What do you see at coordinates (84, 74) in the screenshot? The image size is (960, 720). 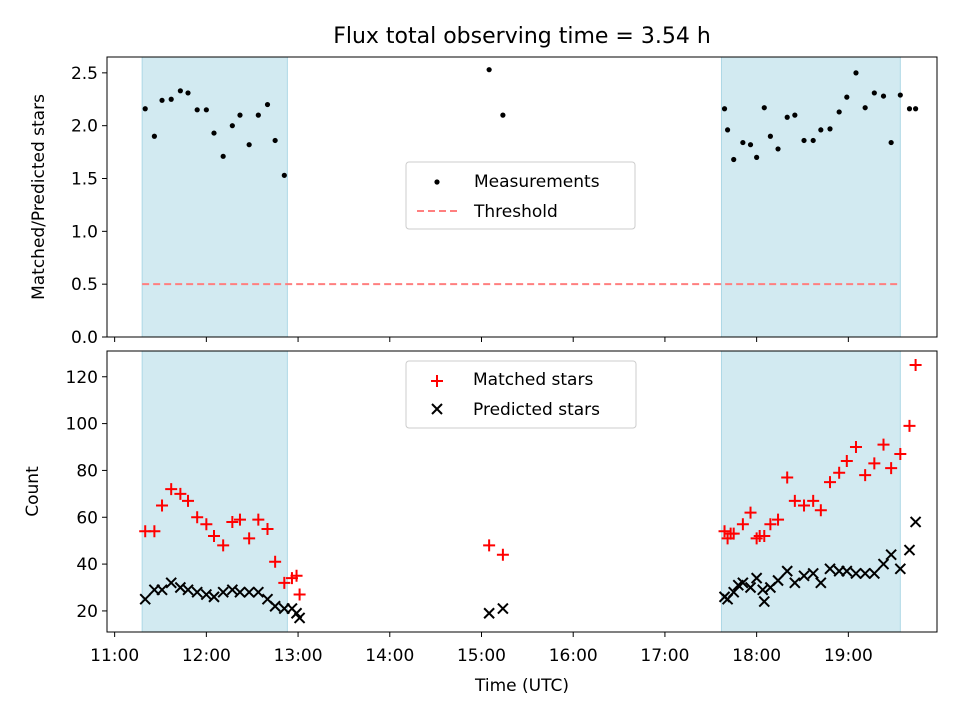 I see `y-tick-label: 2.5` at bounding box center [84, 74].